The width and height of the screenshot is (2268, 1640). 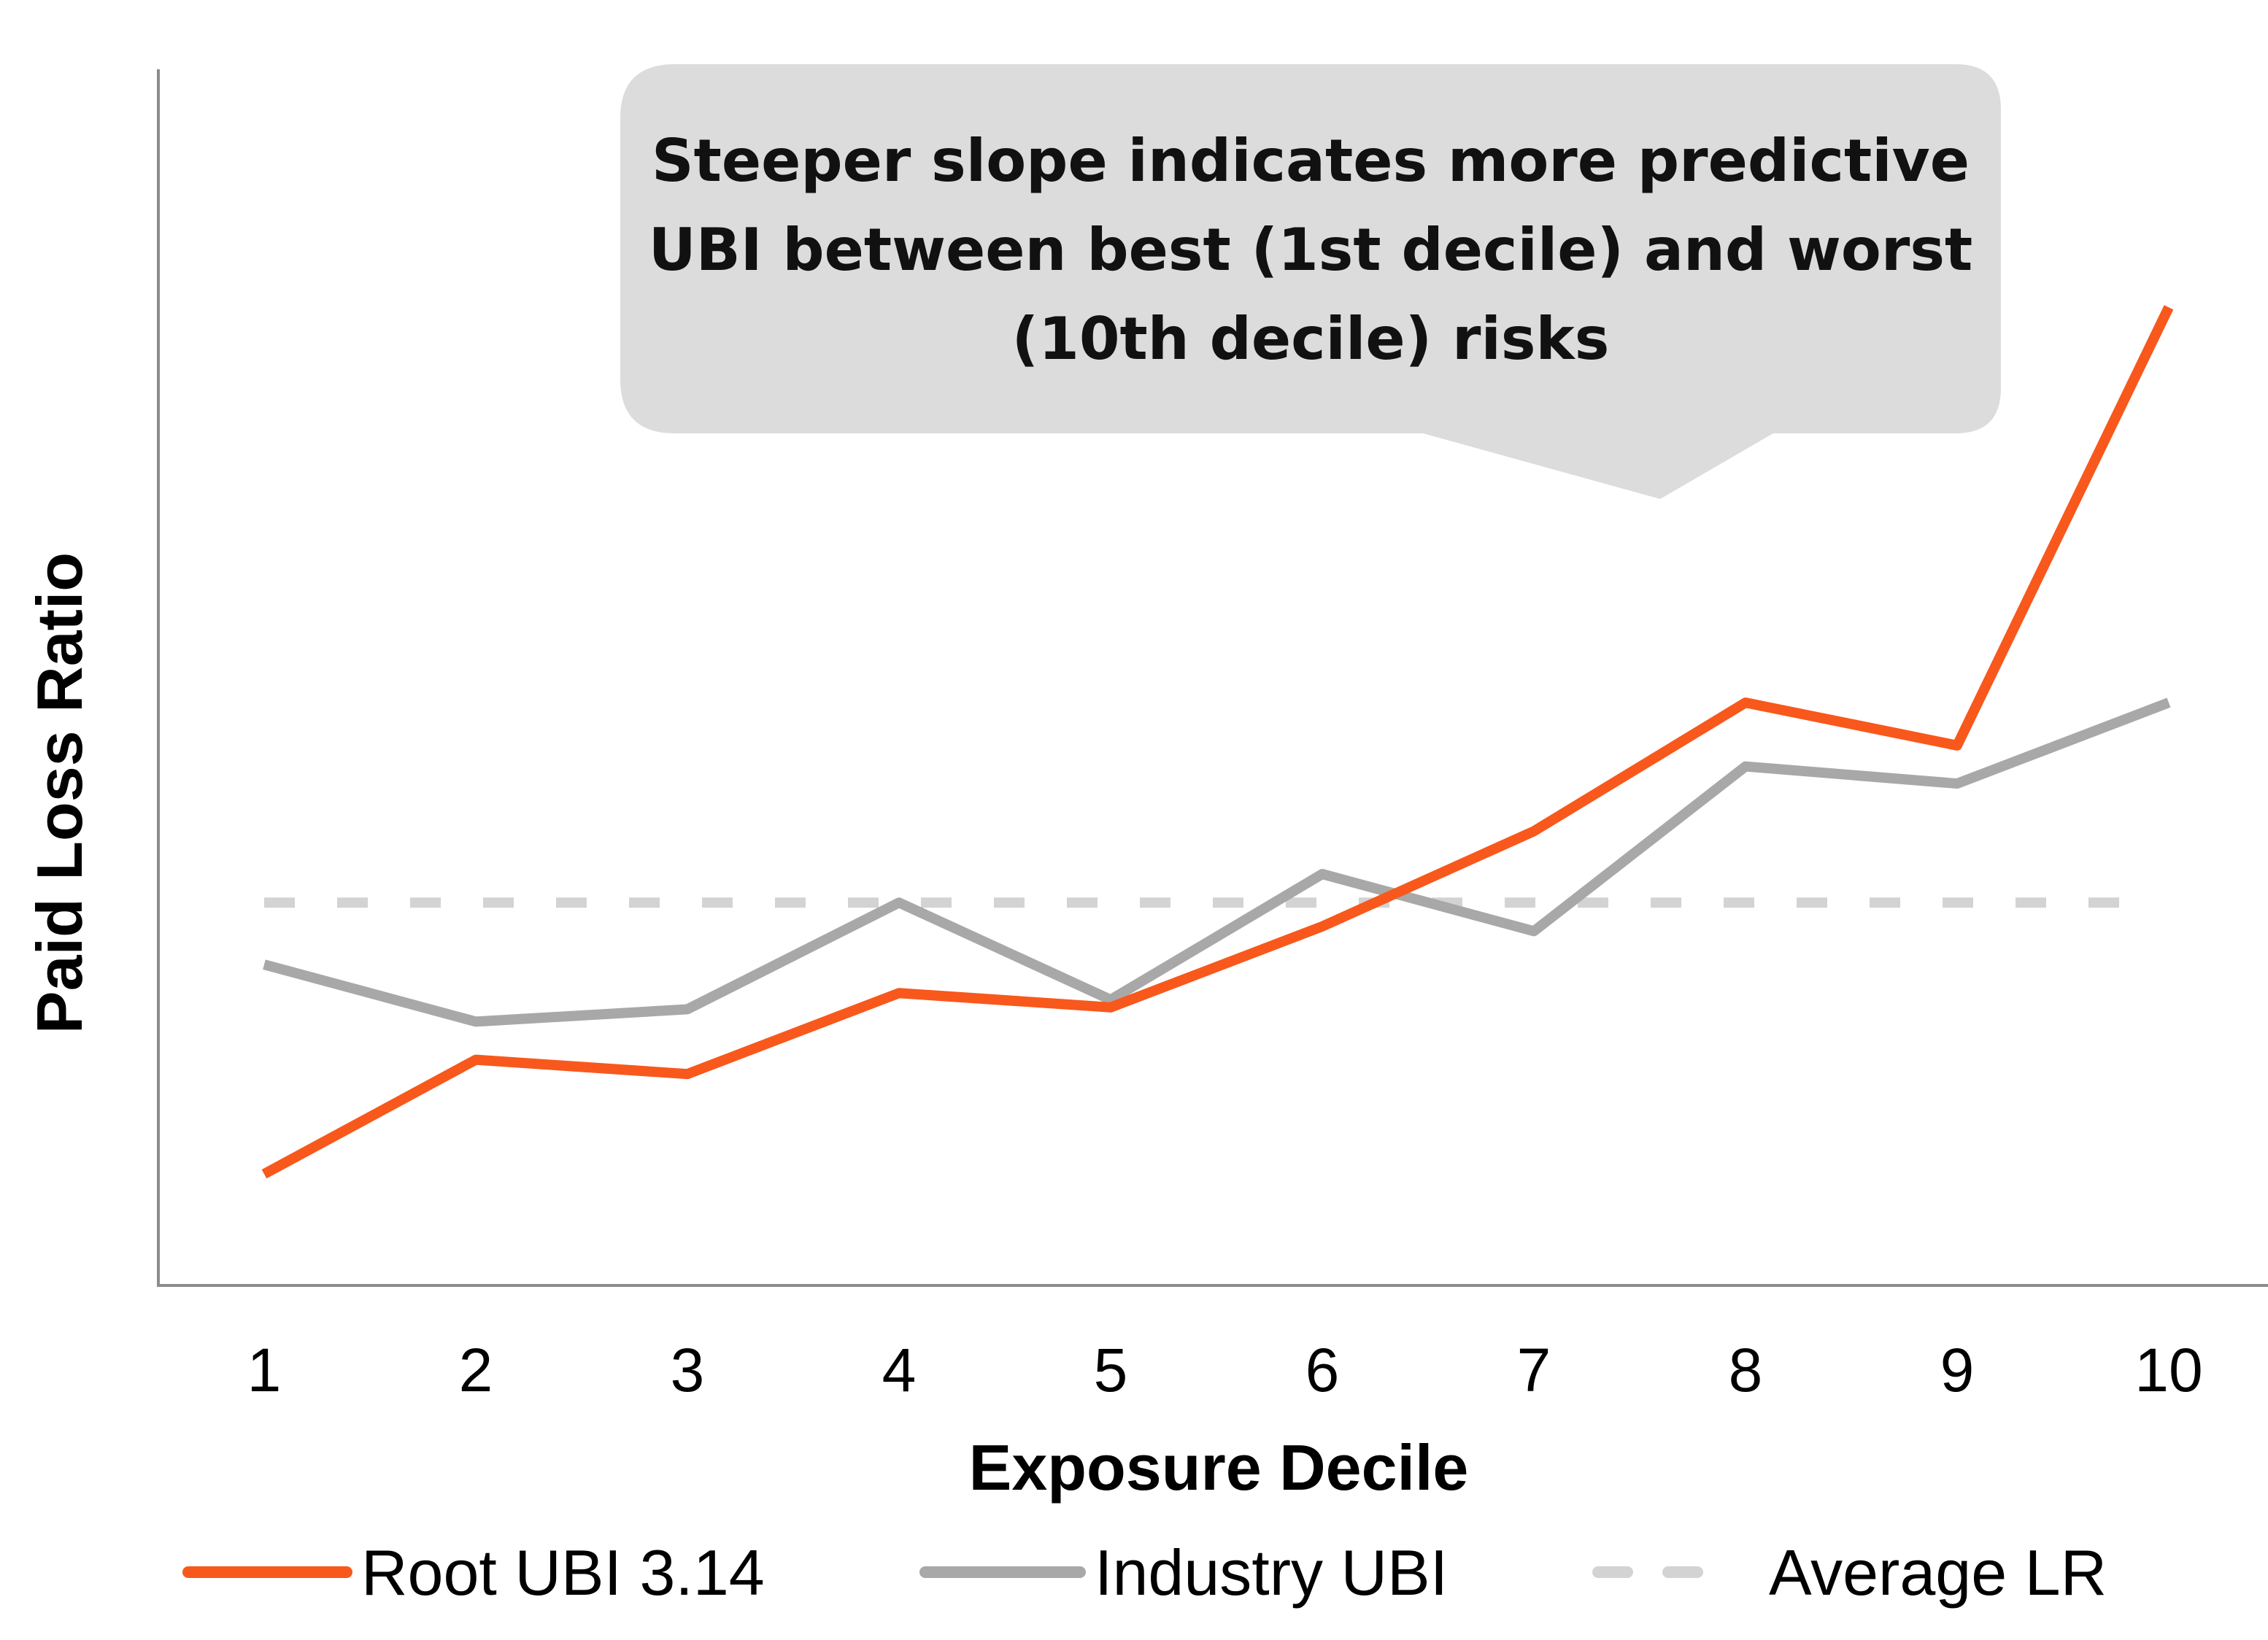 I want to click on legend-label-root-ubi: Root UBI 3.14, so click(x=563, y=1572).